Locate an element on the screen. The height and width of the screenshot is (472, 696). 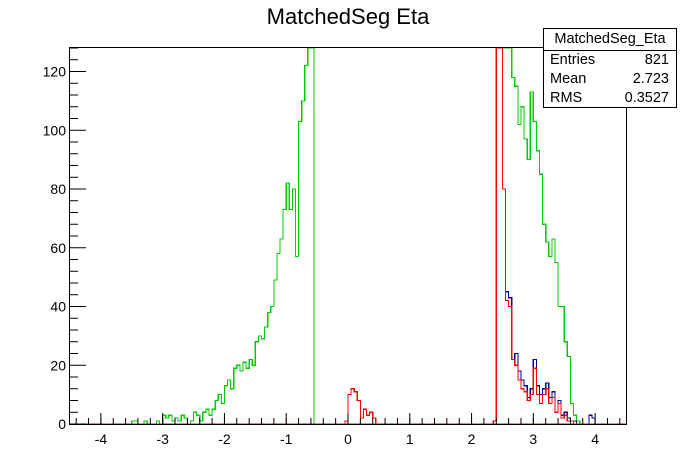
y-tick-label: 80 is located at coordinates (58, 189).